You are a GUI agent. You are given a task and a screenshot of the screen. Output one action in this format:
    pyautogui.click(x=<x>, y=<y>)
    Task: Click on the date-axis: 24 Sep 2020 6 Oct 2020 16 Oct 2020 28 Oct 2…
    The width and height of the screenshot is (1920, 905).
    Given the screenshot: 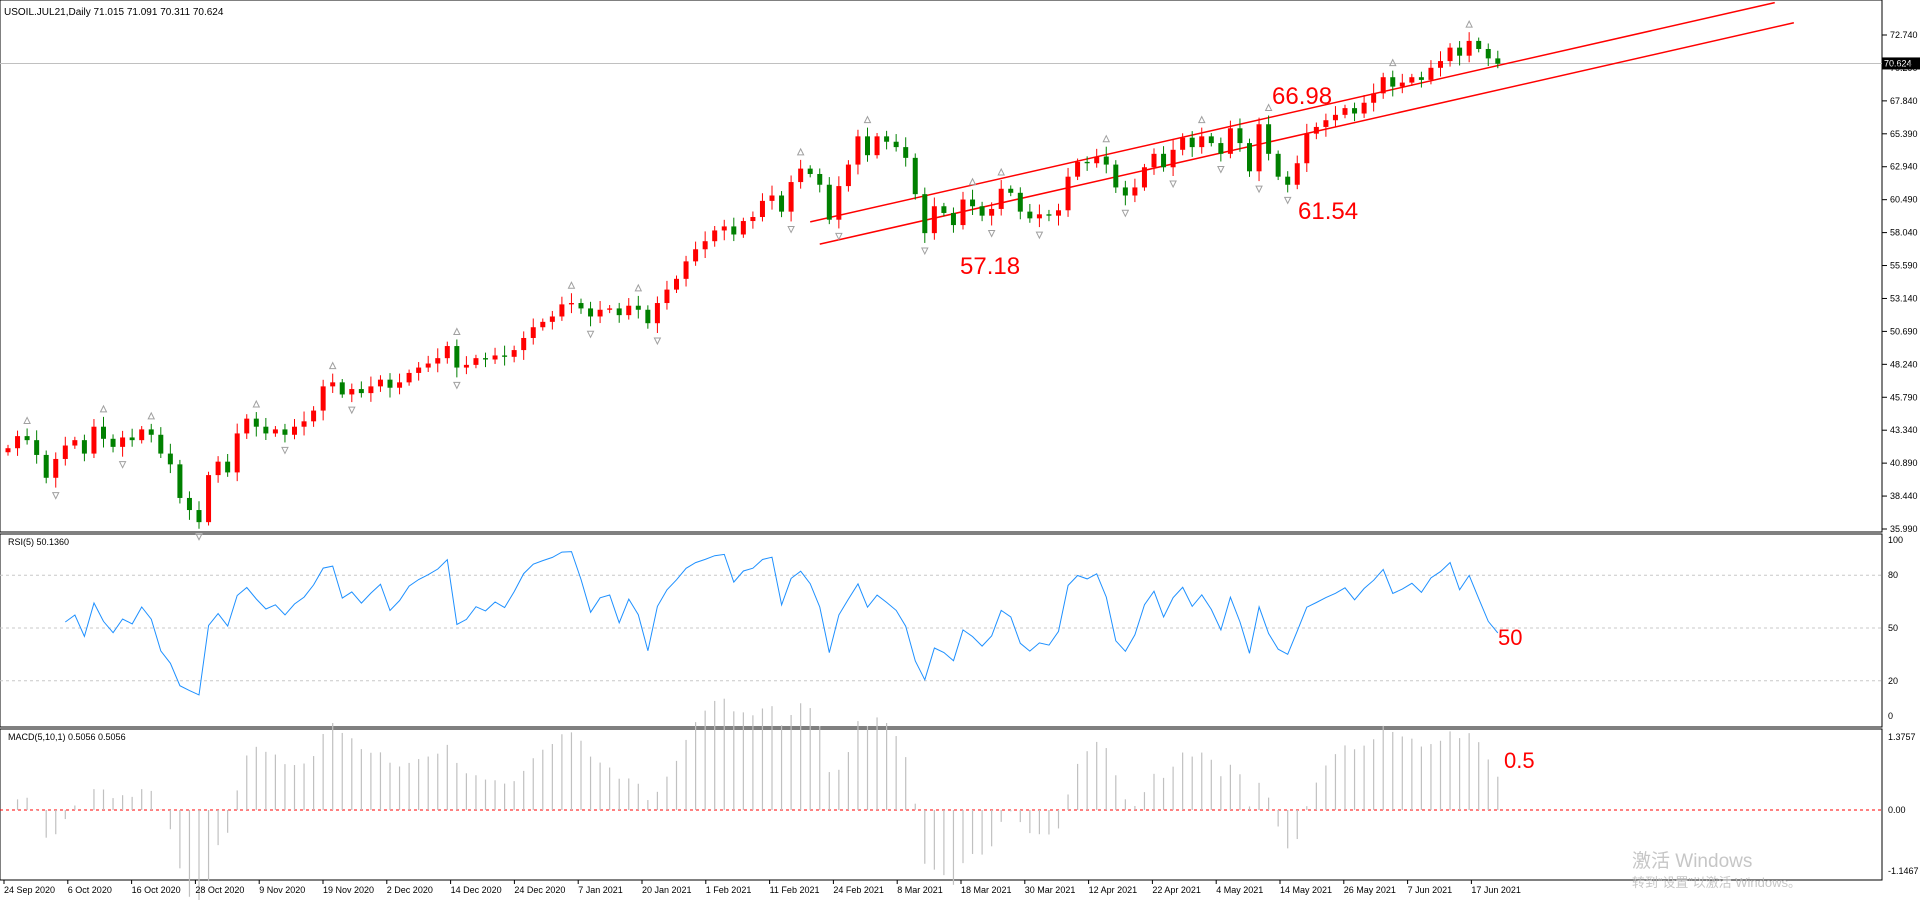 What is the action you would take?
    pyautogui.click(x=762, y=887)
    